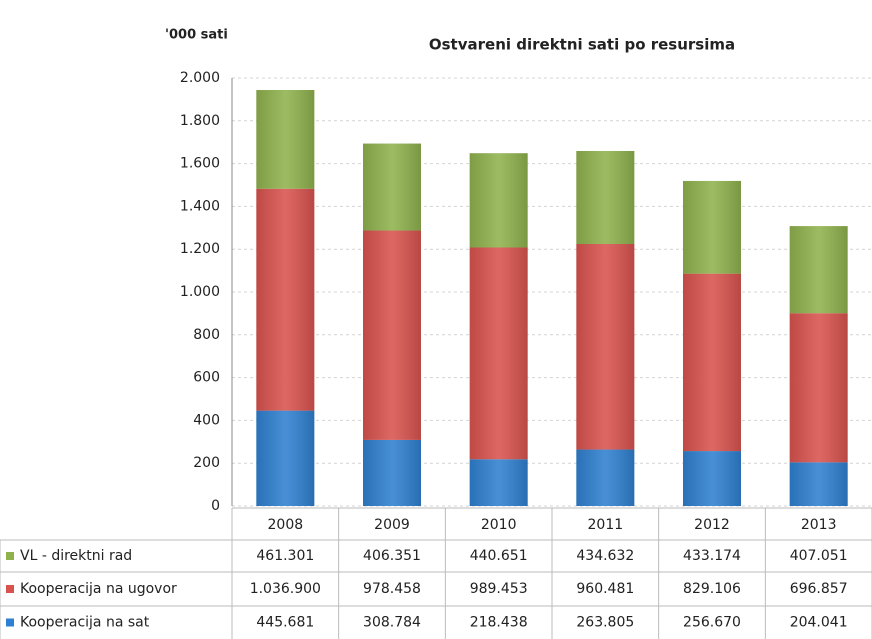 Image resolution: width=872 pixels, height=639 pixels. What do you see at coordinates (76, 556) in the screenshot?
I see `legend-label: VL - direktni rad` at bounding box center [76, 556].